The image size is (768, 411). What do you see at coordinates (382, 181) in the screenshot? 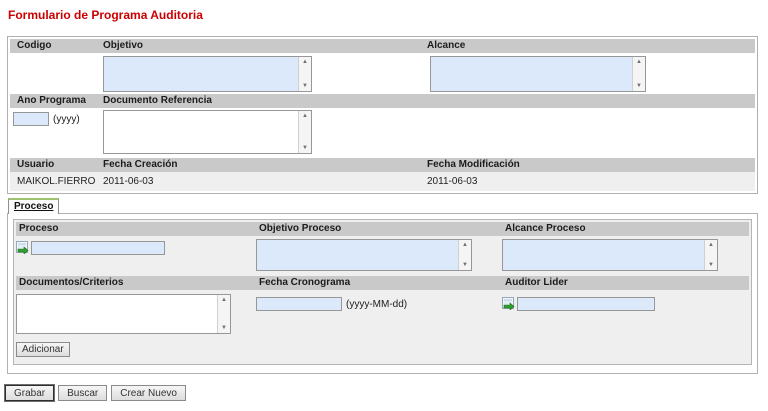
I see `values-row: MAIKOL.FIERRO 2011-06-03 2011-06-03` at bounding box center [382, 181].